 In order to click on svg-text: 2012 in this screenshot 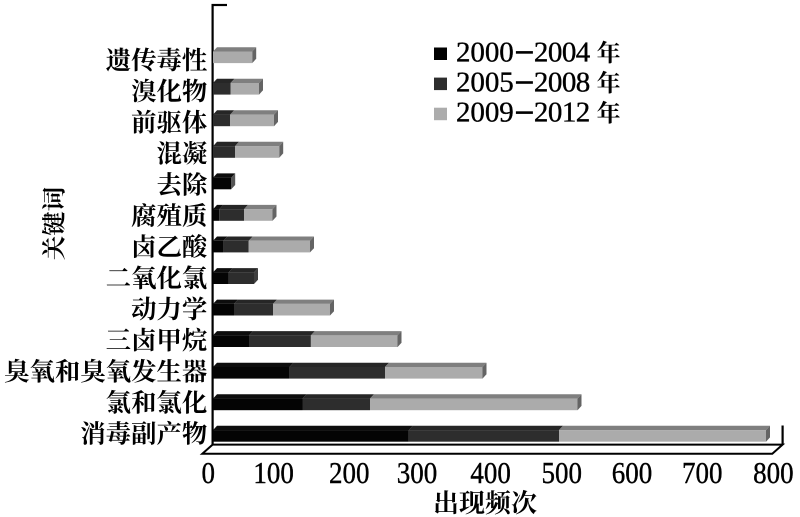, I will do `click(562, 113)`.